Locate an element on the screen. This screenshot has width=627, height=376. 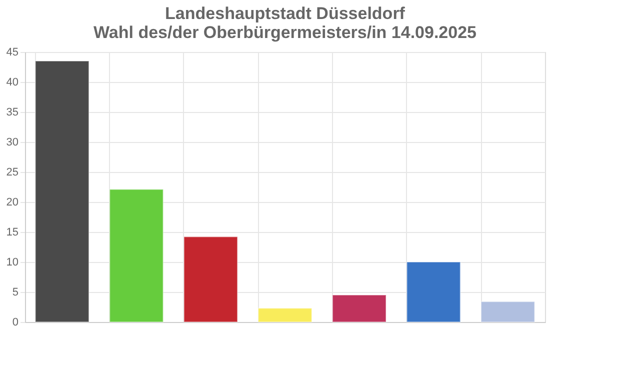
y-tick-label: 20 is located at coordinates (12, 202).